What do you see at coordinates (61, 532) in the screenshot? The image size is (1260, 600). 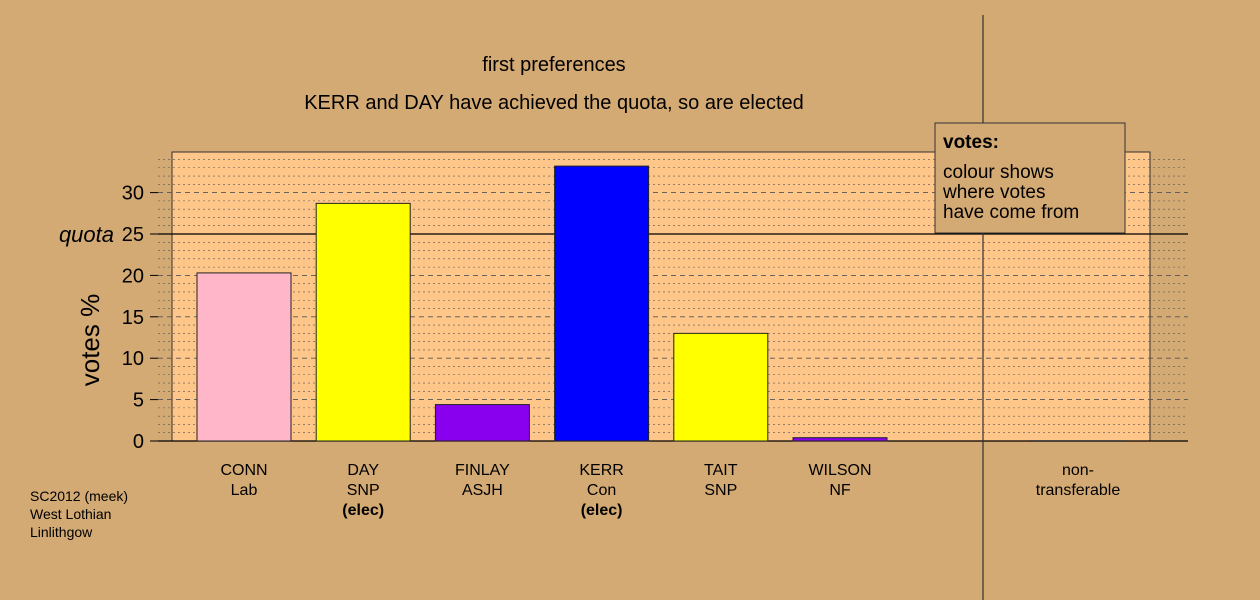 I see `footer-line-3: Linlithgow` at bounding box center [61, 532].